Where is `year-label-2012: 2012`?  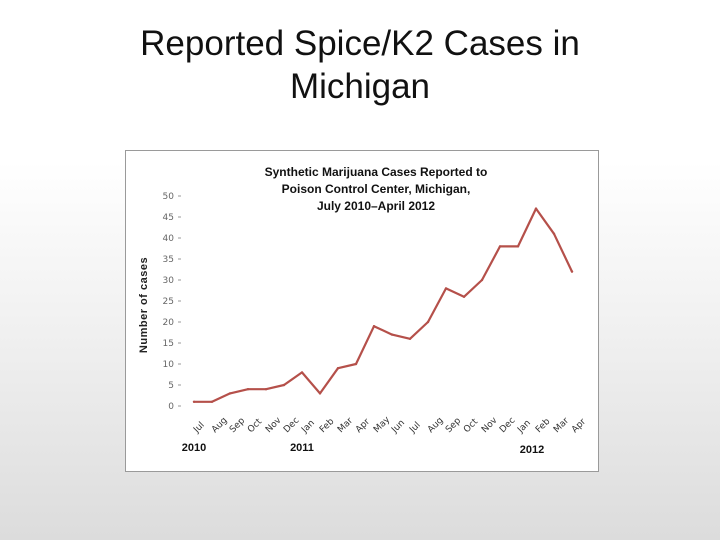 year-label-2012: 2012 is located at coordinates (532, 450).